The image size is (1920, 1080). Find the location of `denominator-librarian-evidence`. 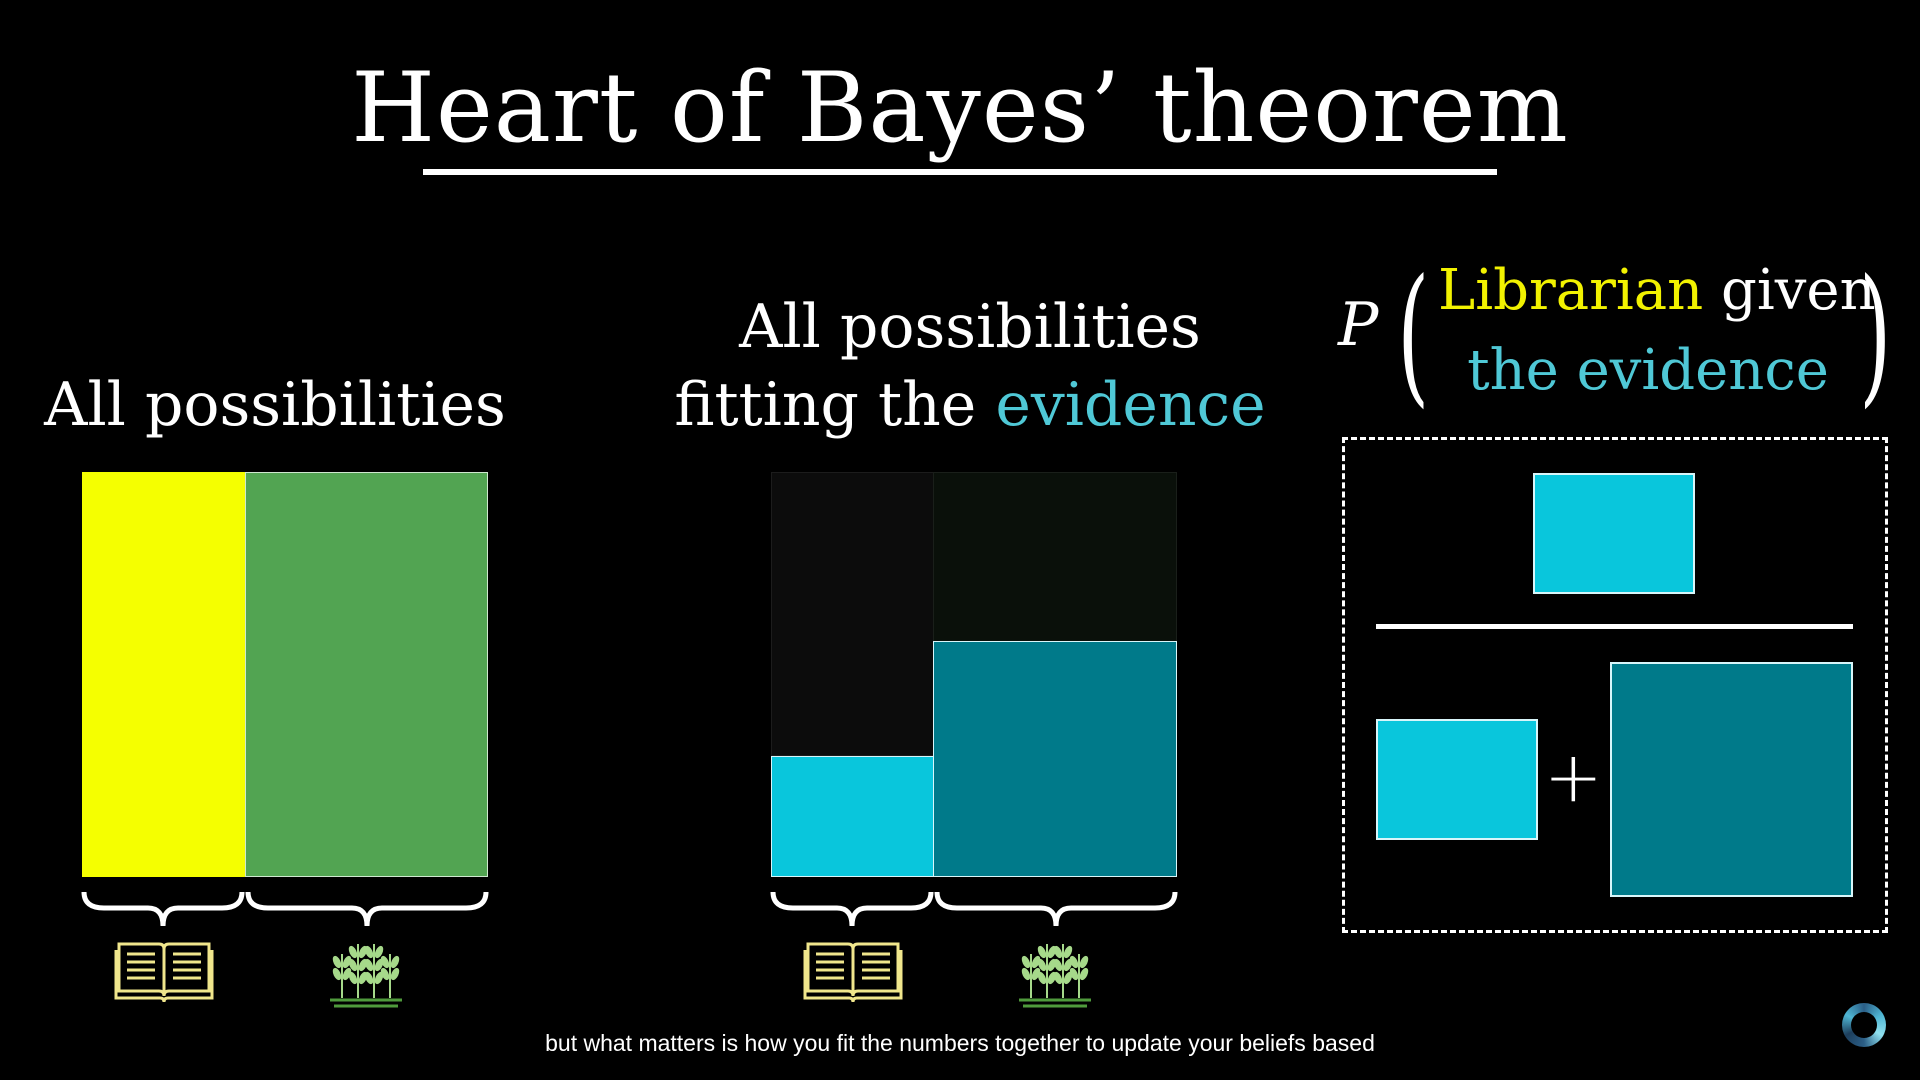

denominator-librarian-evidence is located at coordinates (1457, 779).